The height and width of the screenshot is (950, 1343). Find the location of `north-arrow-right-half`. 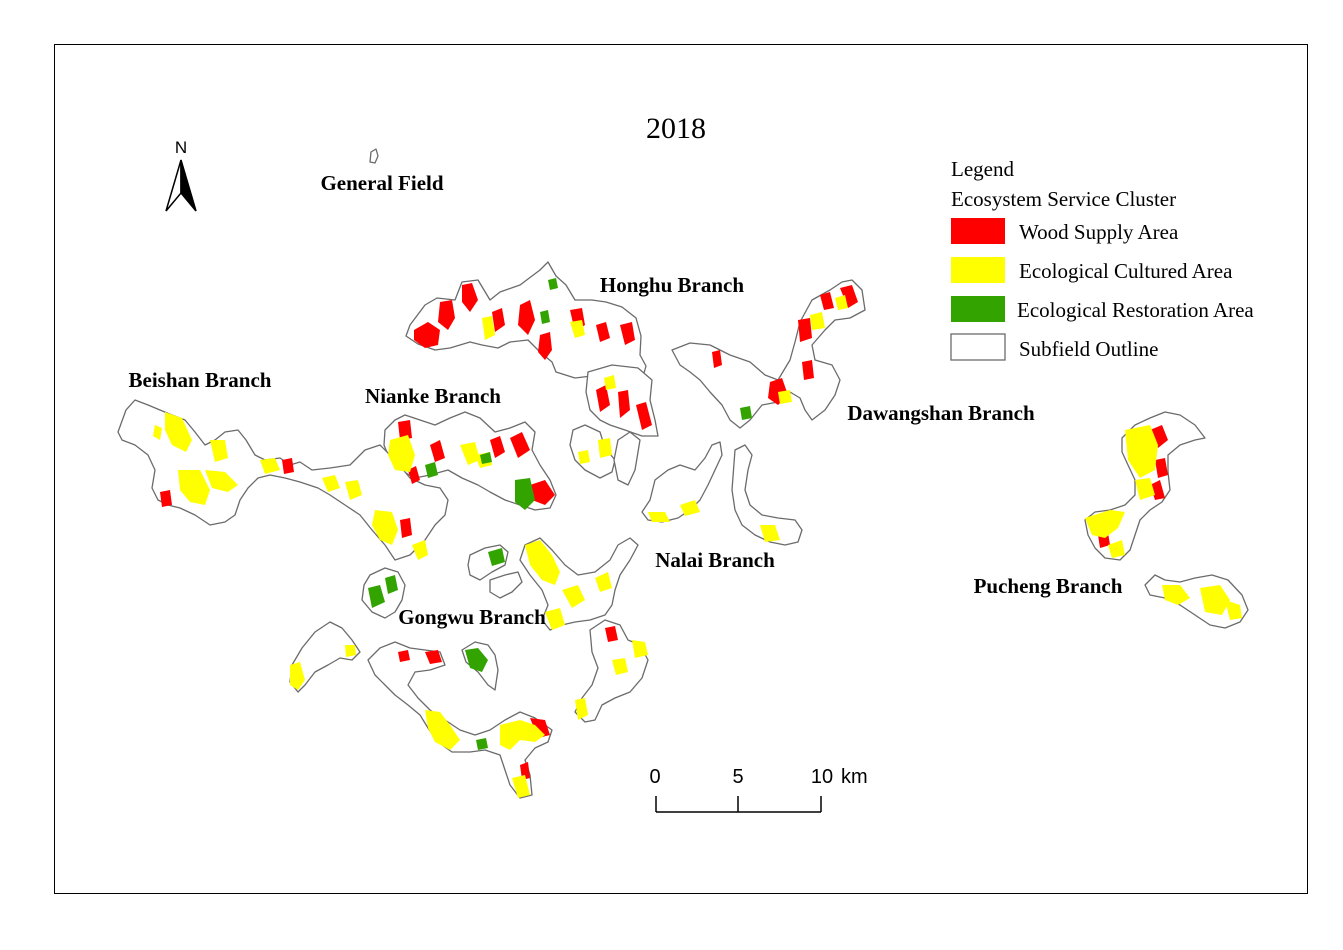

north-arrow-right-half is located at coordinates (188, 185).